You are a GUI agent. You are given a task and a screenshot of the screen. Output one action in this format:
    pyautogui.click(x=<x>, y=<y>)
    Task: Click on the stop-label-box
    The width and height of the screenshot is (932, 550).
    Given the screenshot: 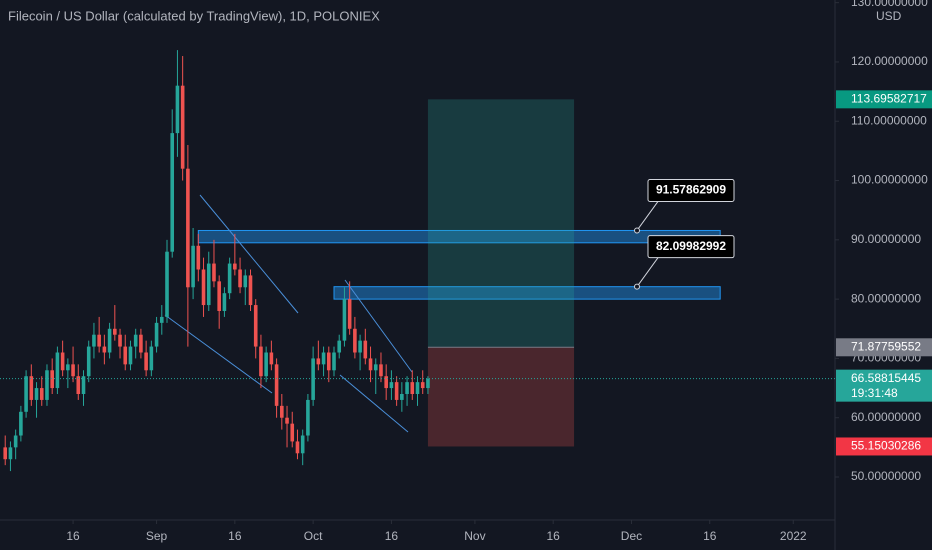 What is the action you would take?
    pyautogui.click(x=884, y=446)
    